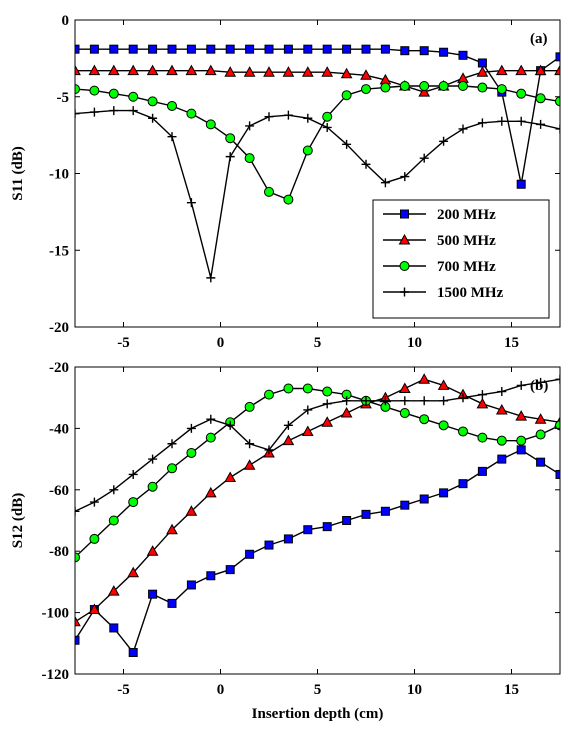  I want to click on y-tick-label: -120, so click(56, 675).